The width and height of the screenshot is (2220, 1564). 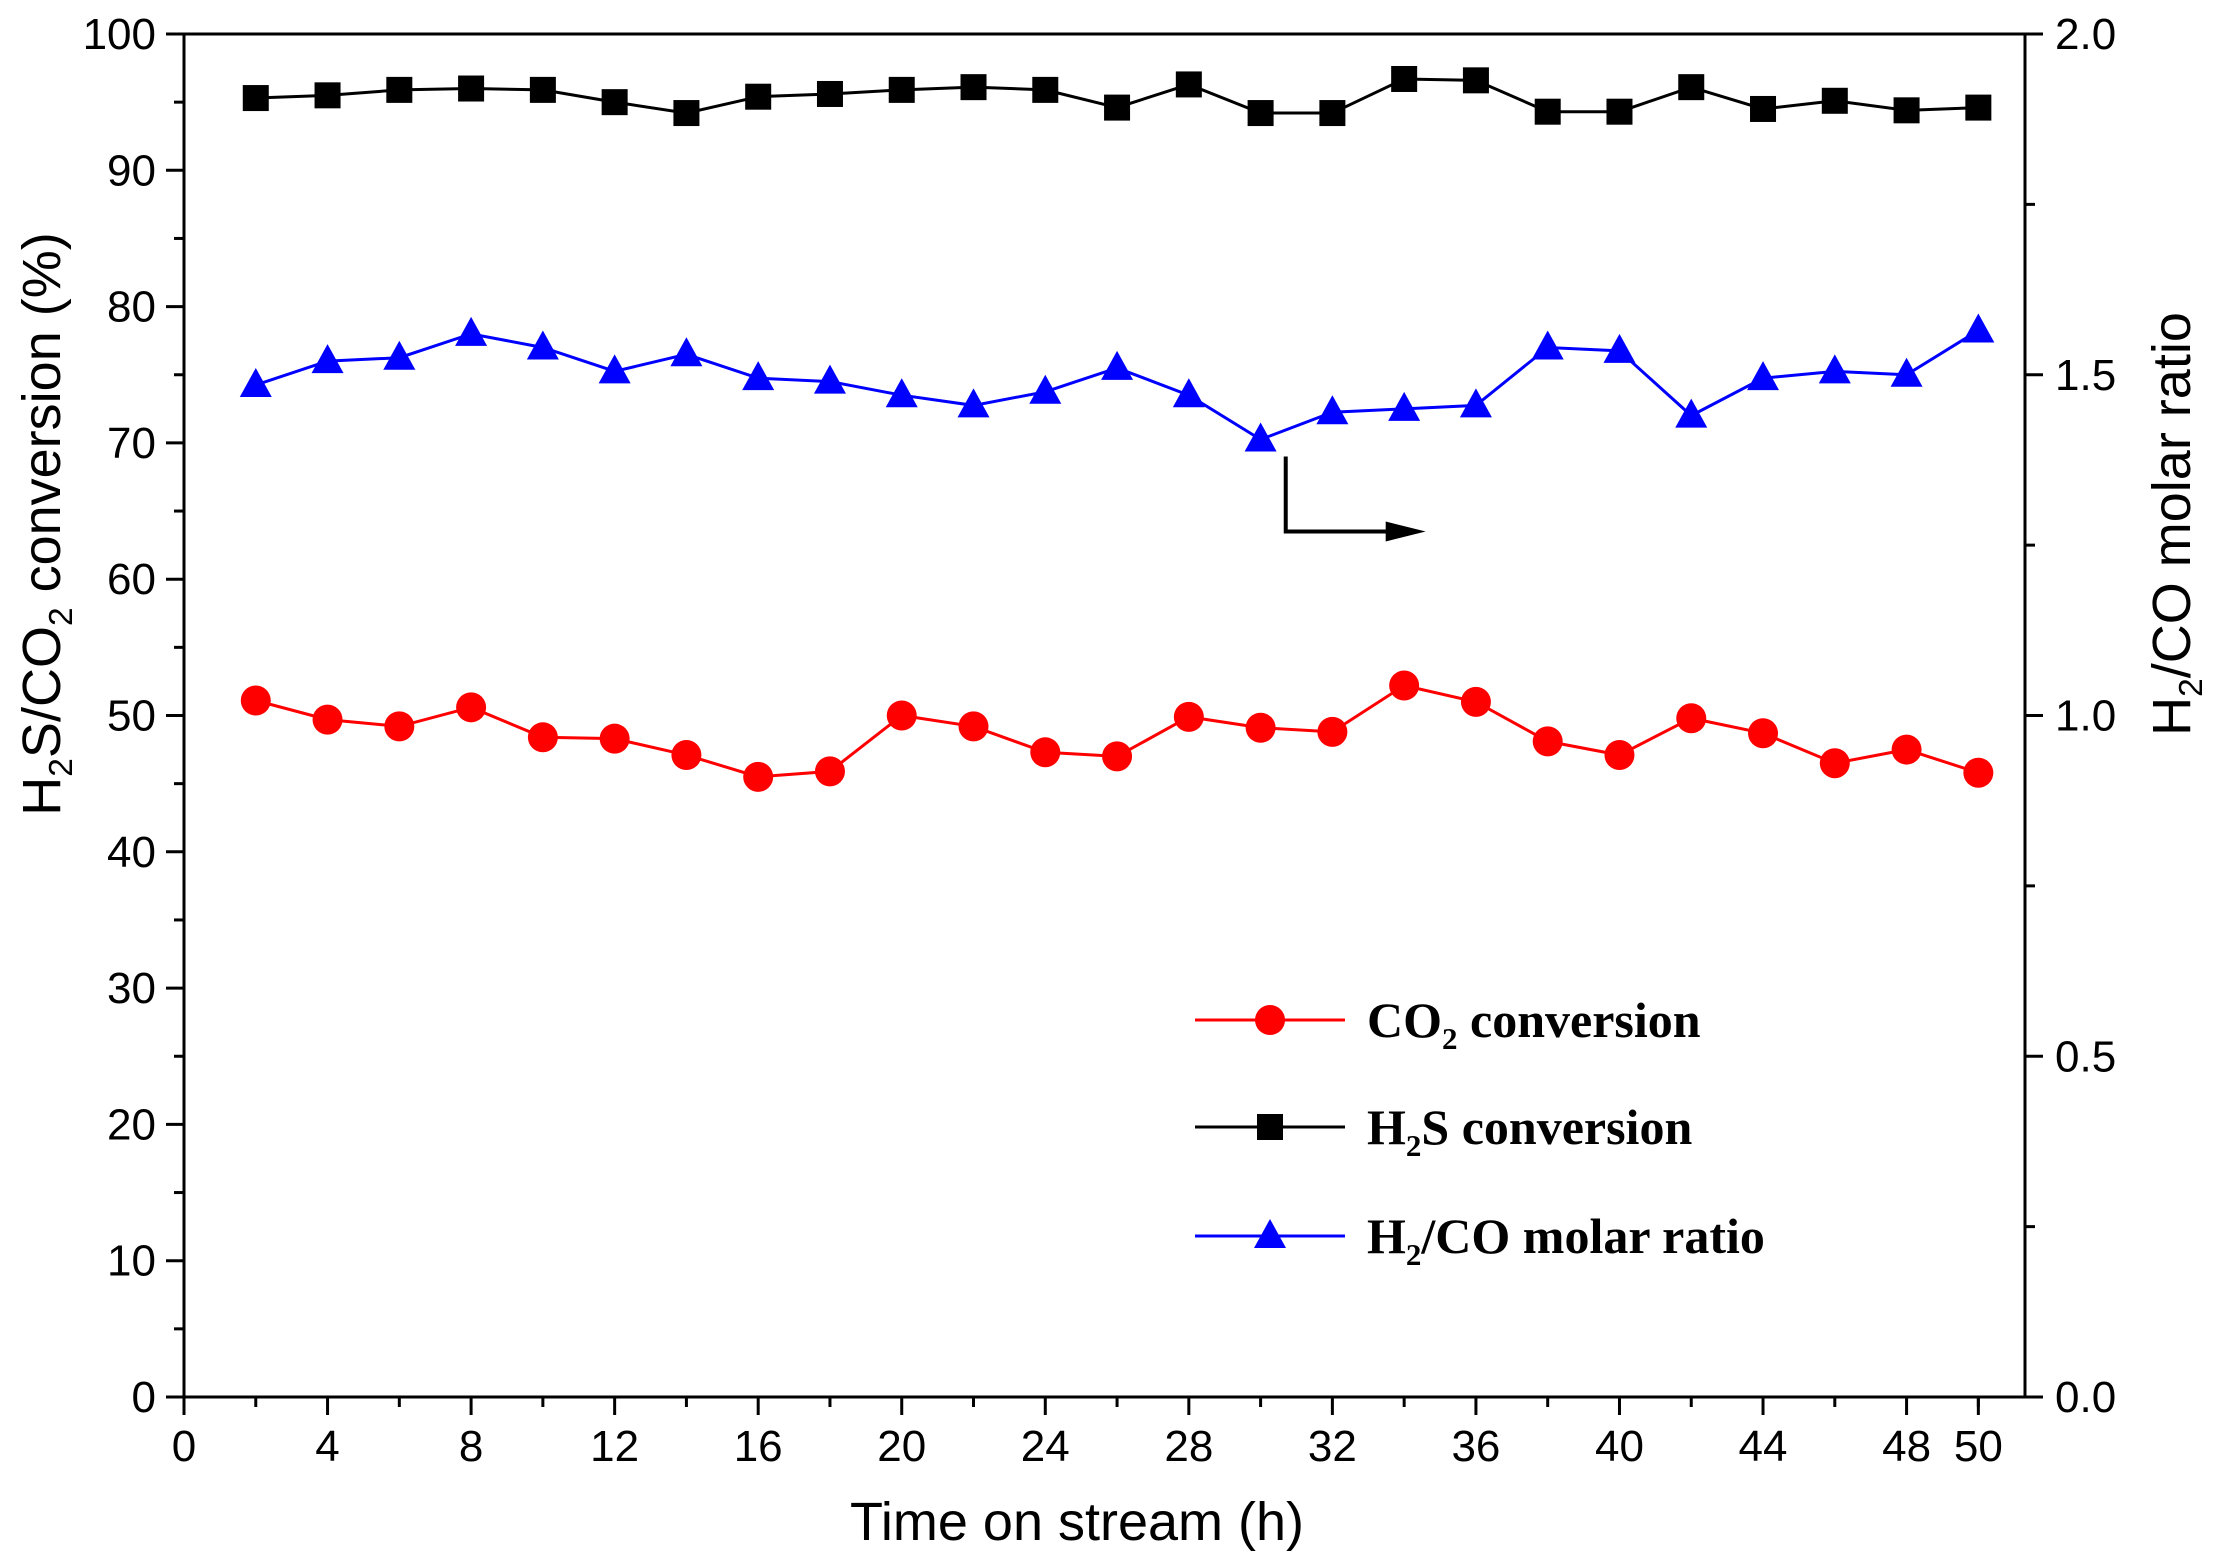 I want to click on y-axis-right: 0.0 0.5 1.0 1.5 2.0, so click(x=2070, y=716).